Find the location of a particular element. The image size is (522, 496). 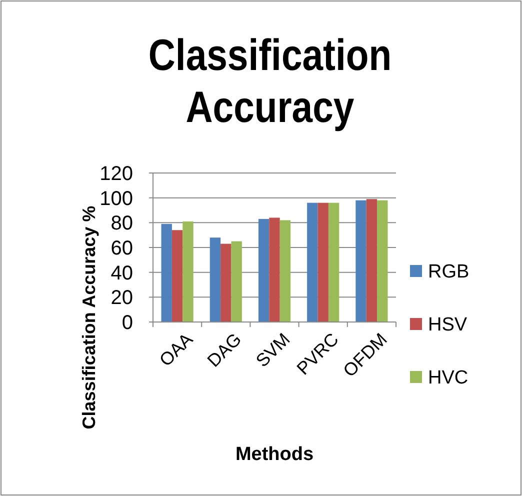

y-tick-label: 20 is located at coordinates (121, 298).